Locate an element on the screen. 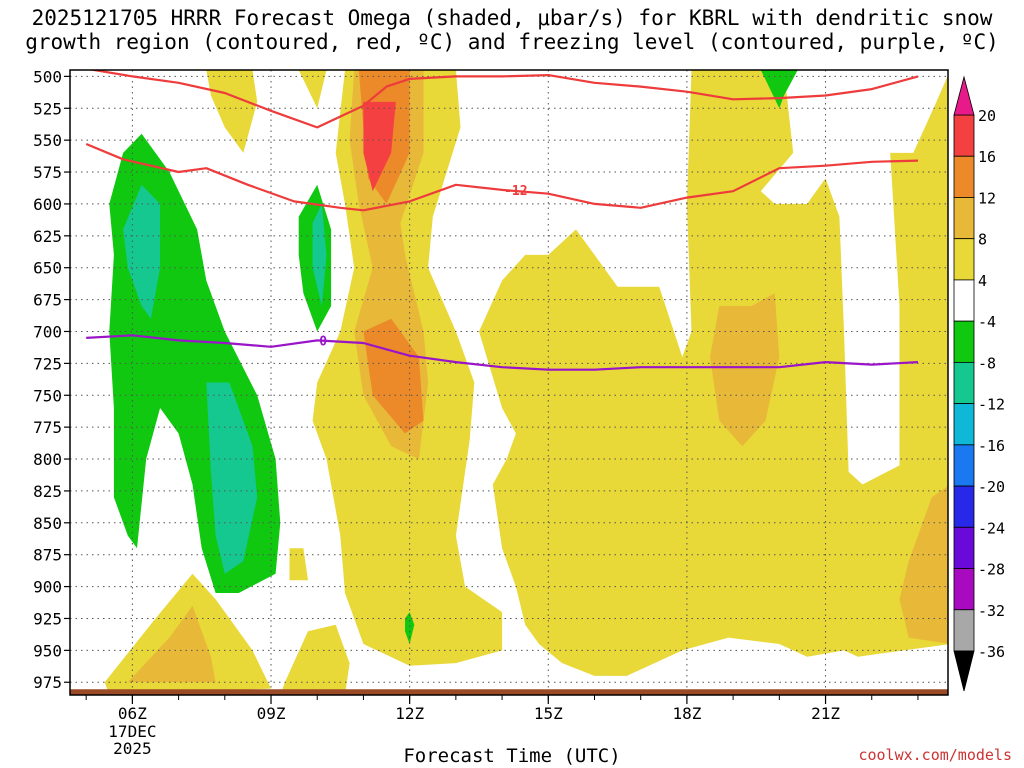 The height and width of the screenshot is (768, 1024). omega-region-pos-i is located at coordinates (171, 644).